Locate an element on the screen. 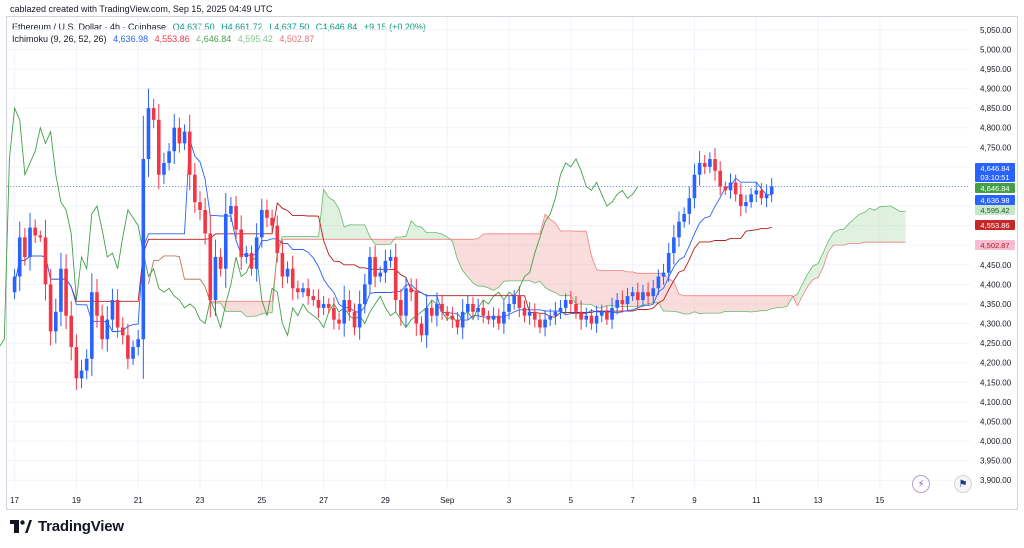 The width and height of the screenshot is (1024, 548). x-tick-label: 29 is located at coordinates (385, 500).